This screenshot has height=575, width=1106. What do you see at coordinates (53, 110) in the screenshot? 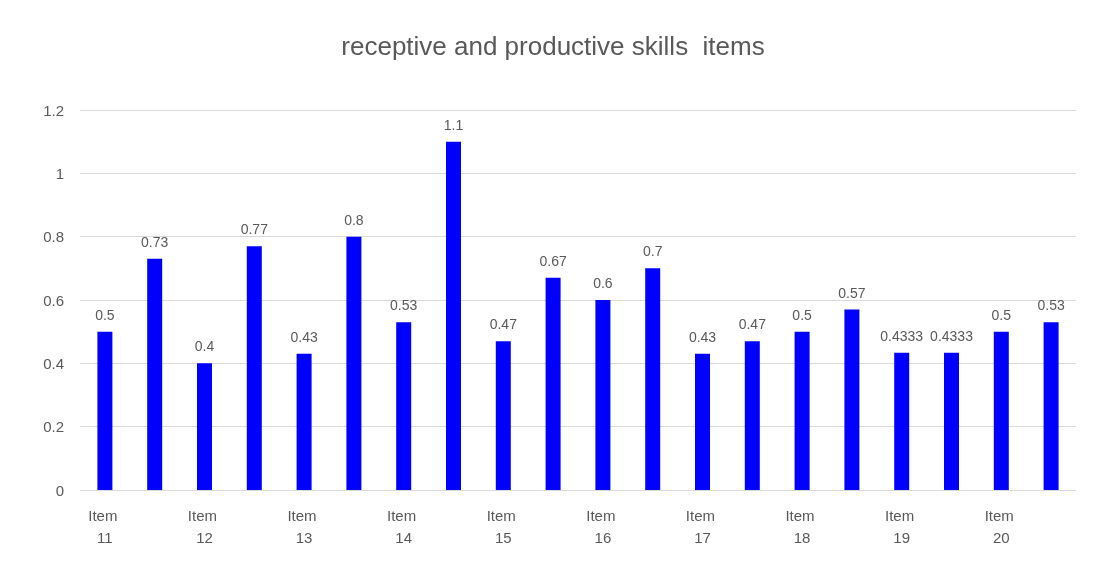
I see `y-tick-label: 1.2` at bounding box center [53, 110].